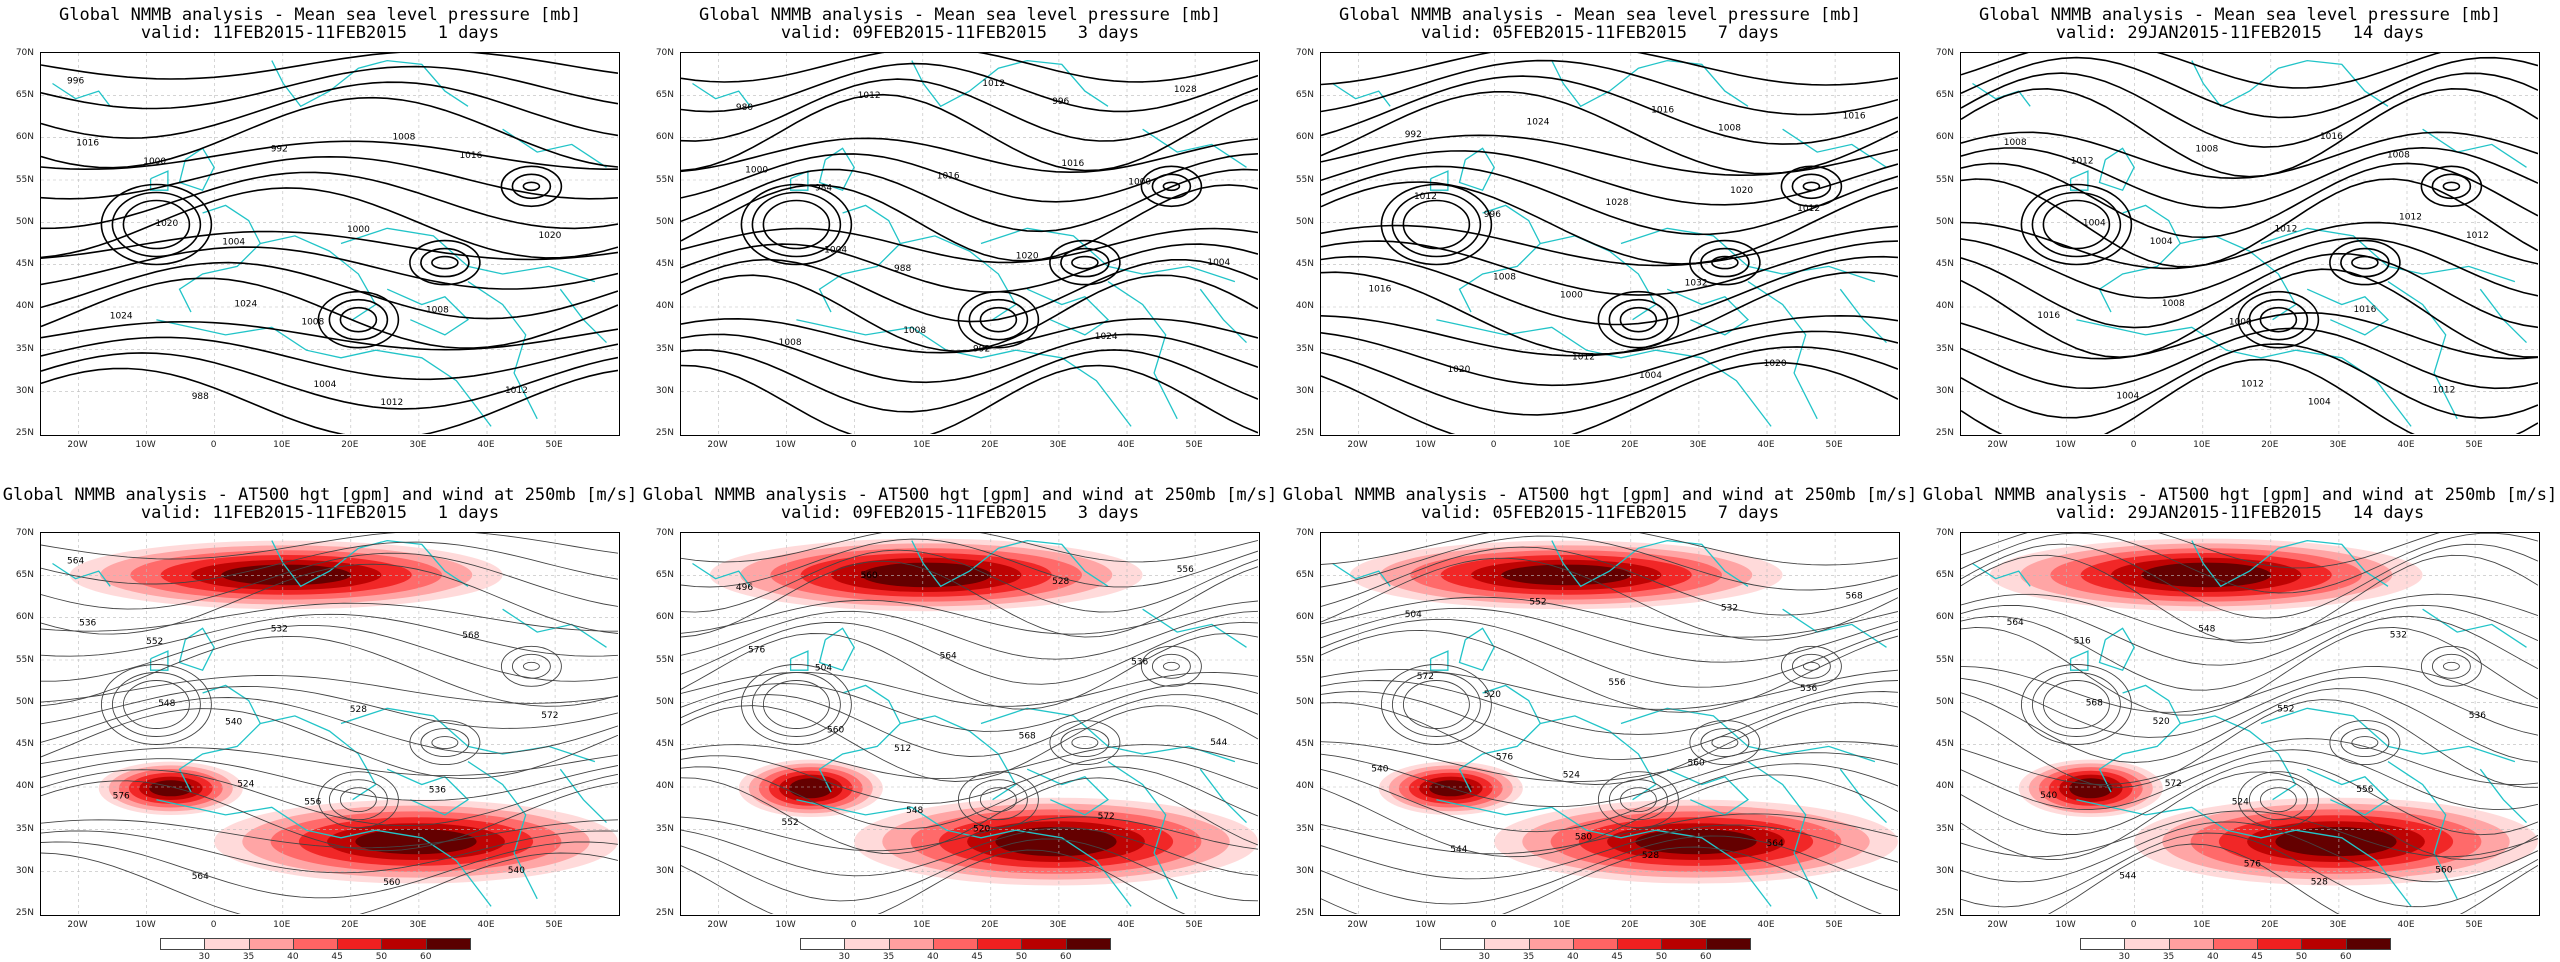 The image size is (2560, 962). I want to click on contour-label: 552, so click(154, 642).